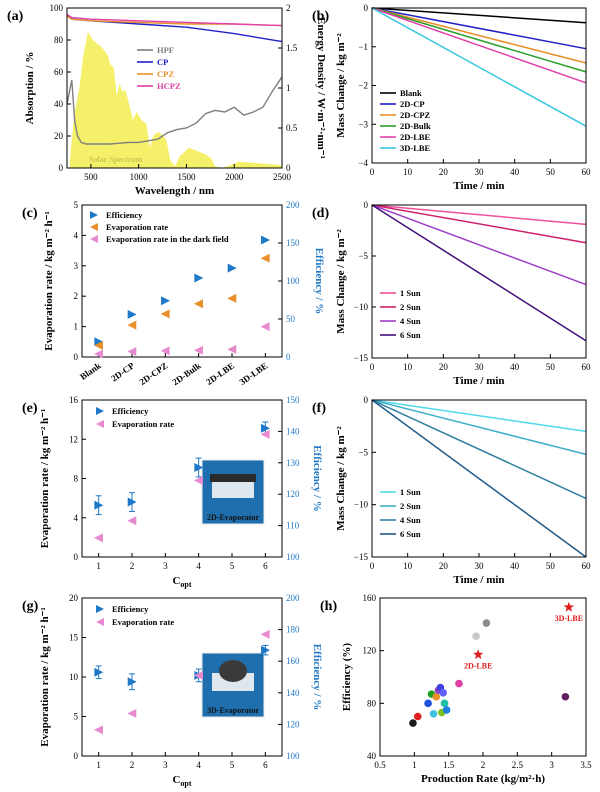  What do you see at coordinates (551, 765) in the screenshot?
I see `panel-h-xtick-label: 3` at bounding box center [551, 765].